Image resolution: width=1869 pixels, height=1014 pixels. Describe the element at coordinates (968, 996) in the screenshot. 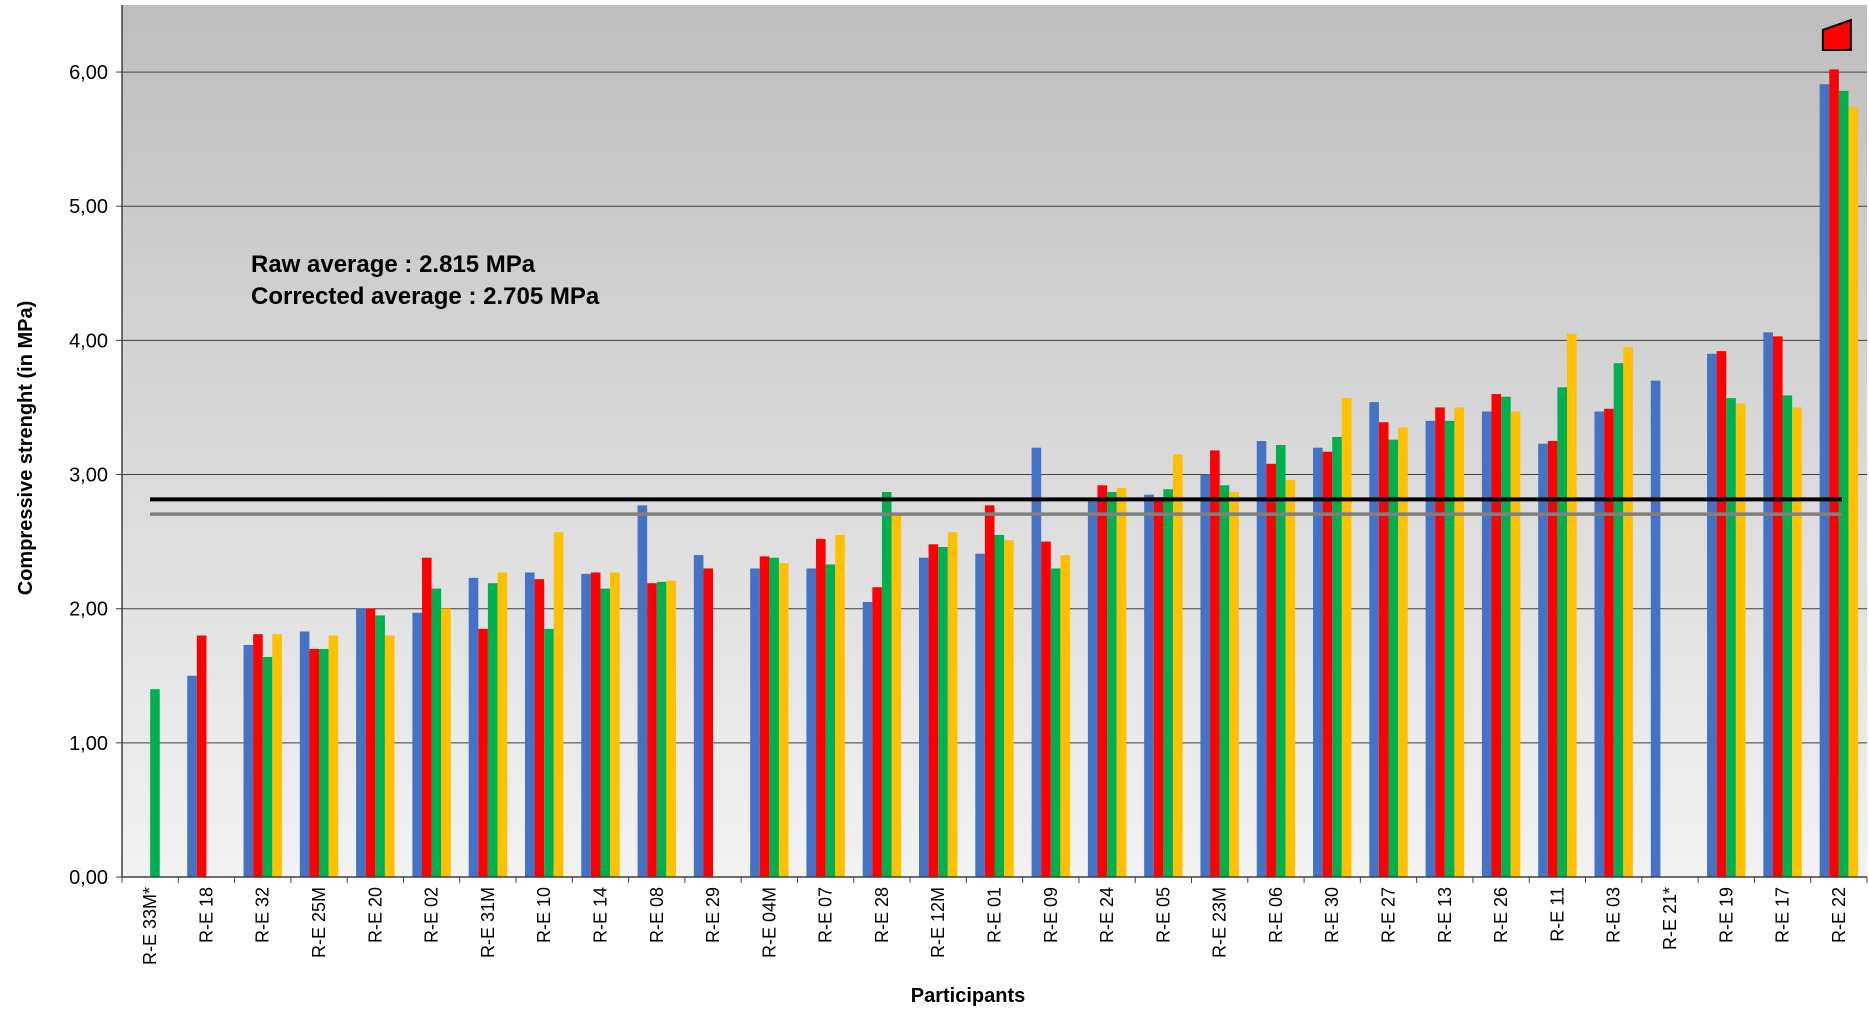

I see `x-axis-title: Participants` at that location.